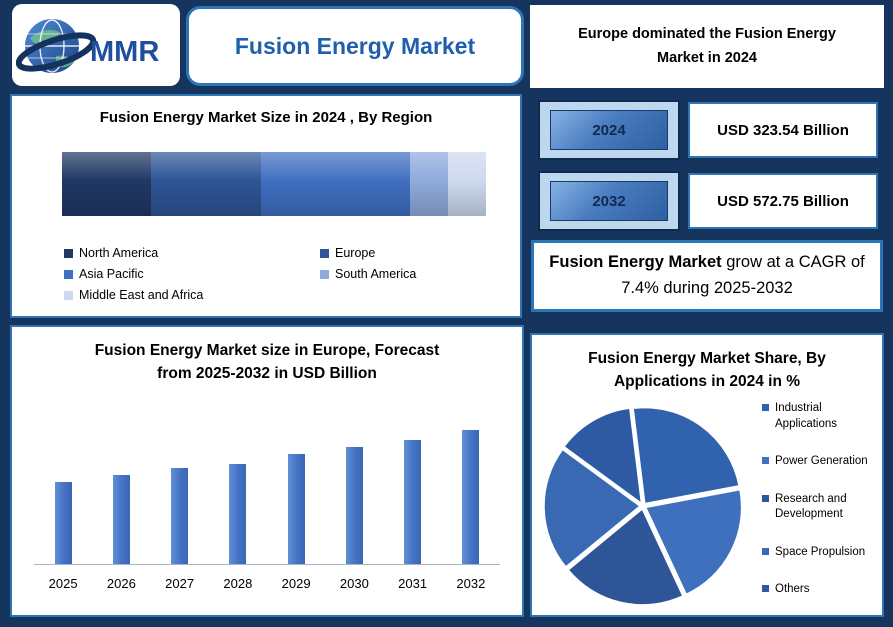 This screenshot has width=893, height=627. What do you see at coordinates (783, 130) in the screenshot?
I see `market-value-2024: USD 323.54 Billion` at bounding box center [783, 130].